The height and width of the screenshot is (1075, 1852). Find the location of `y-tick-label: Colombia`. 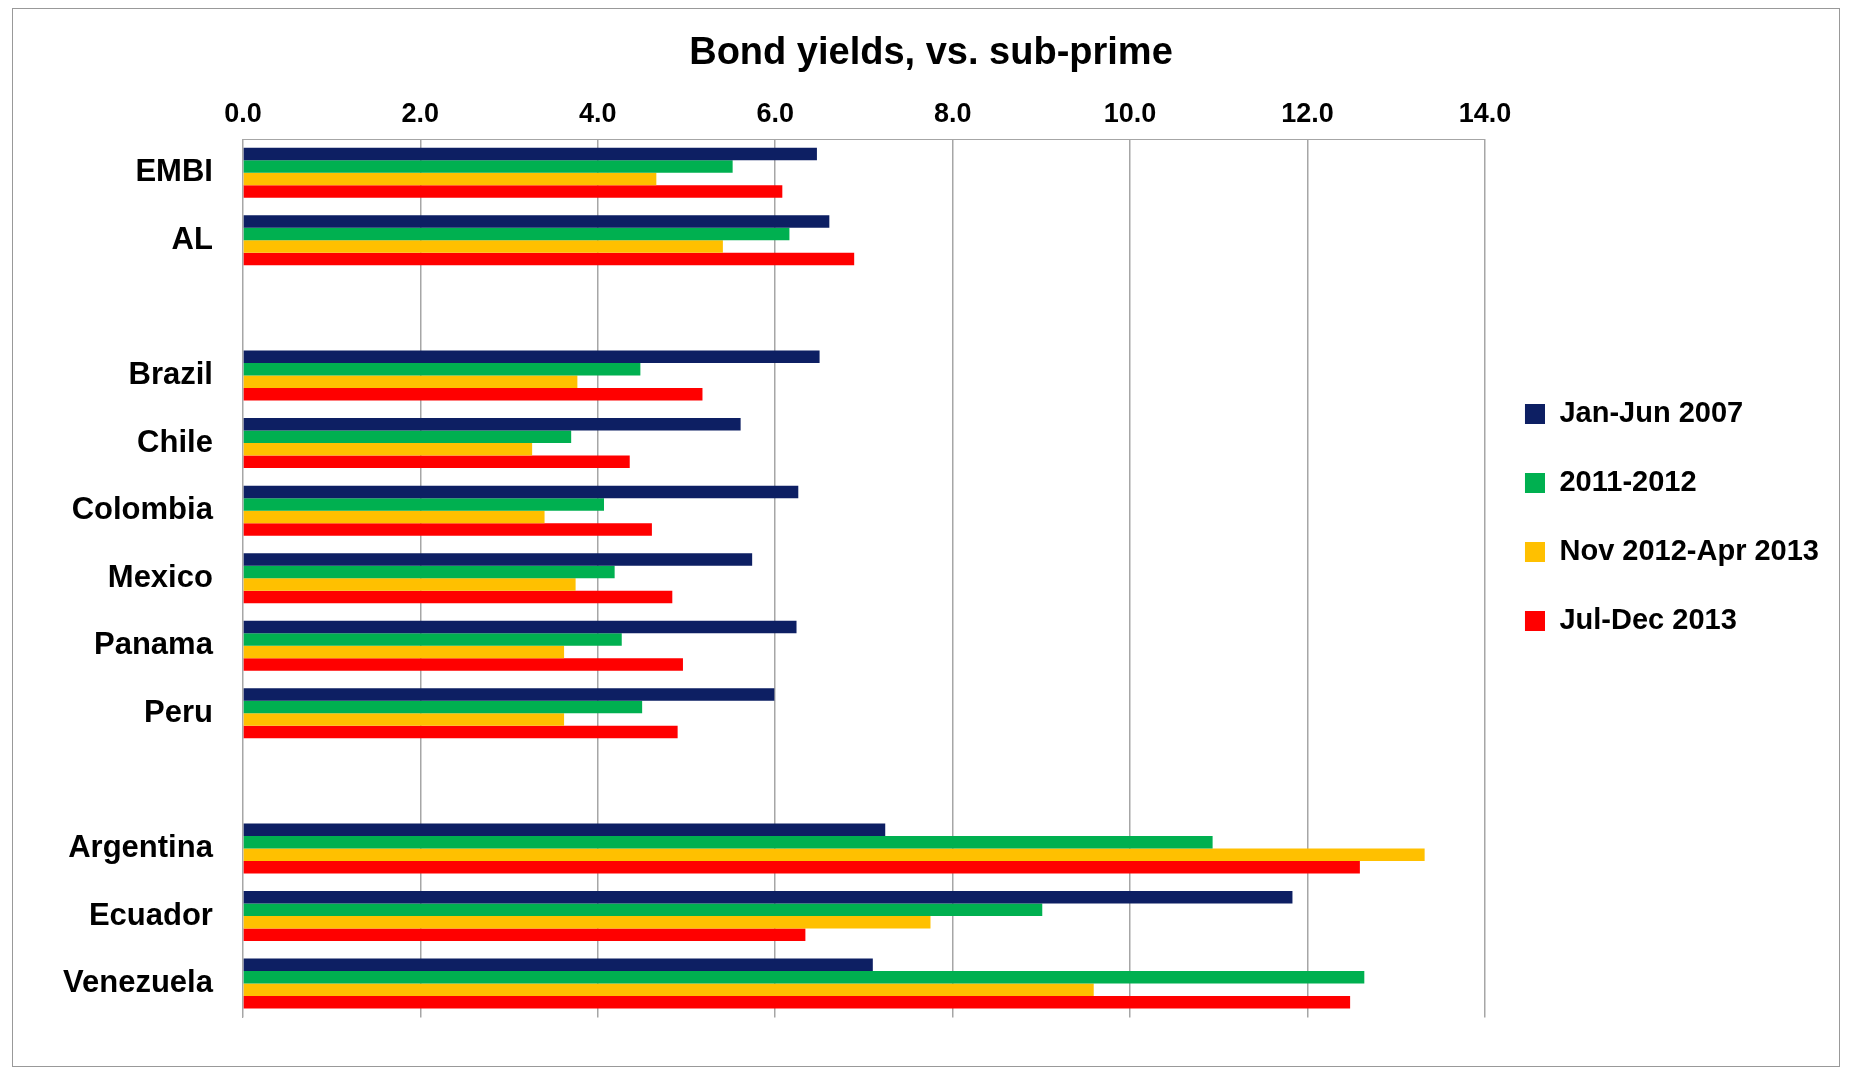

y-tick-label: Colombia is located at coordinates (142, 509).